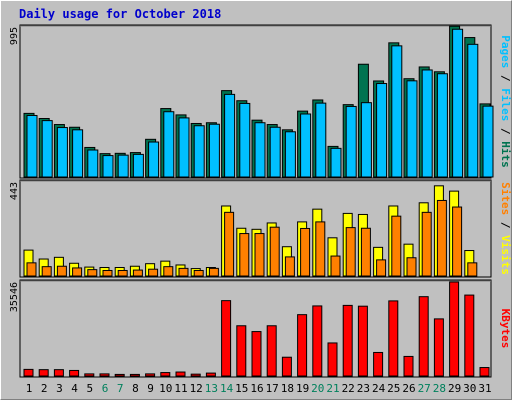  Describe the element at coordinates (317, 388) in the screenshot. I see `x-tick-day-20: 20` at that location.